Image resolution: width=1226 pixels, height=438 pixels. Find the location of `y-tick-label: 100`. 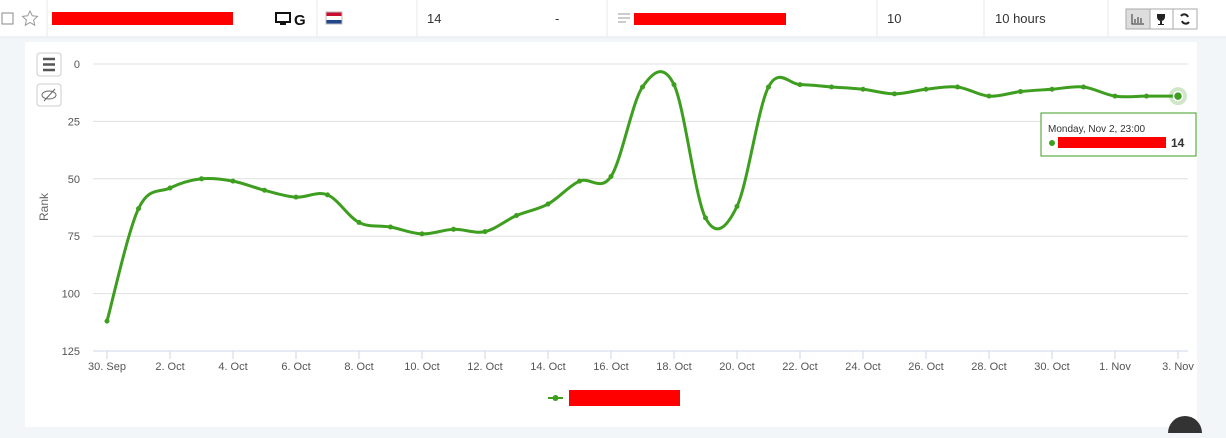

y-tick-label: 100 is located at coordinates (71, 295).